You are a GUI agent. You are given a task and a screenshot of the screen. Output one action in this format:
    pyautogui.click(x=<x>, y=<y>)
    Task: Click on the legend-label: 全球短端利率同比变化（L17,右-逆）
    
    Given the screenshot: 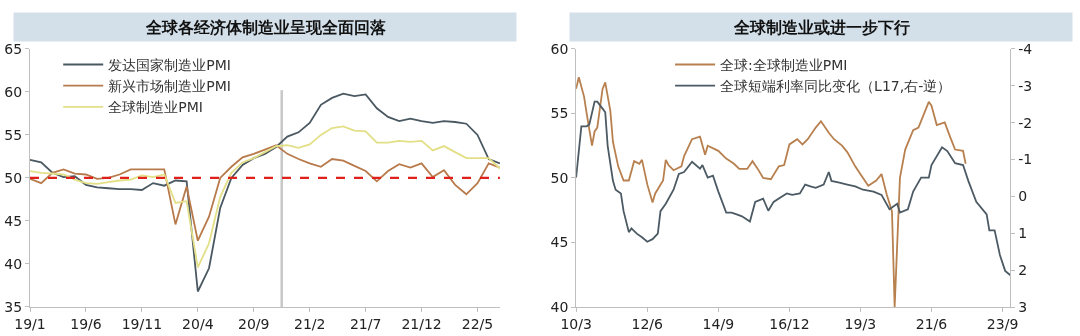 What is the action you would take?
    pyautogui.click(x=836, y=86)
    